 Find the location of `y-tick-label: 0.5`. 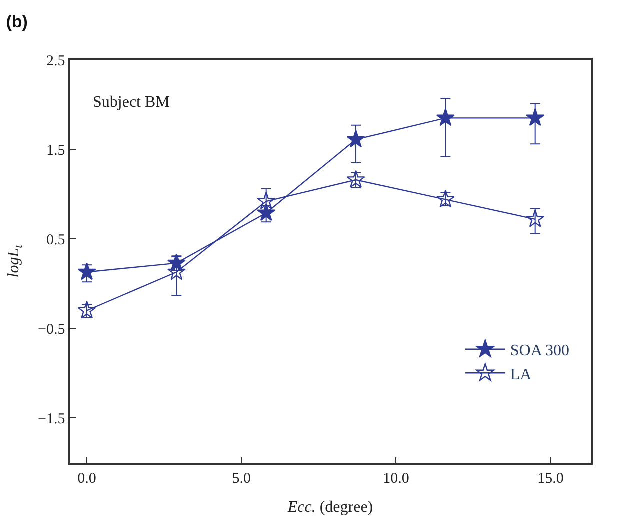

y-tick-label: 0.5 is located at coordinates (56, 240).